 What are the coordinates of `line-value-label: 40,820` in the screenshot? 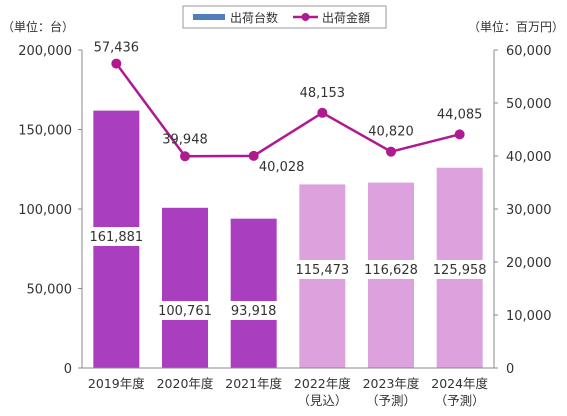 It's located at (391, 132).